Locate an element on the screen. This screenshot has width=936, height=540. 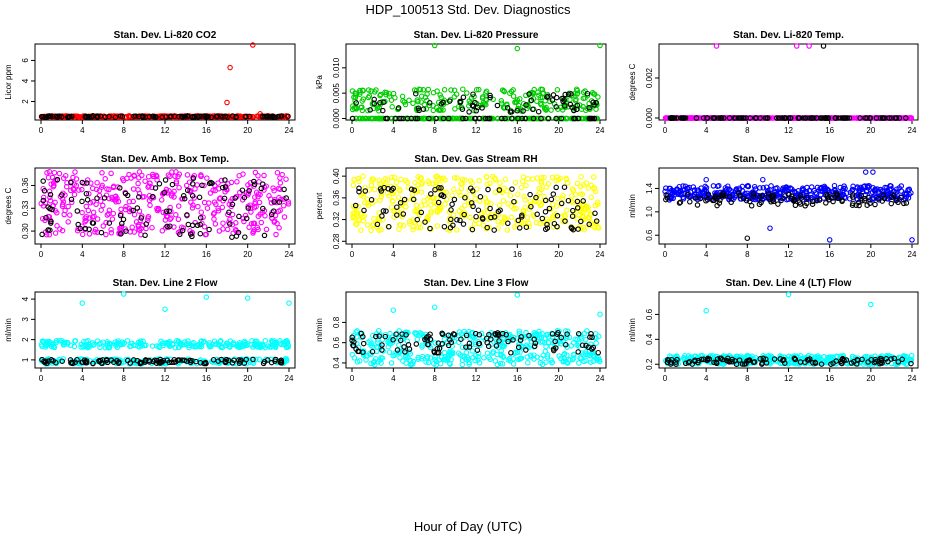
x-tick-label: 16 is located at coordinates (206, 130).